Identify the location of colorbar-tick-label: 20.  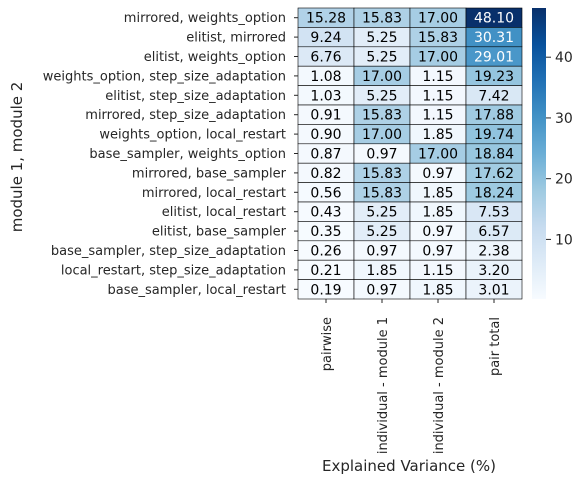
(564, 180).